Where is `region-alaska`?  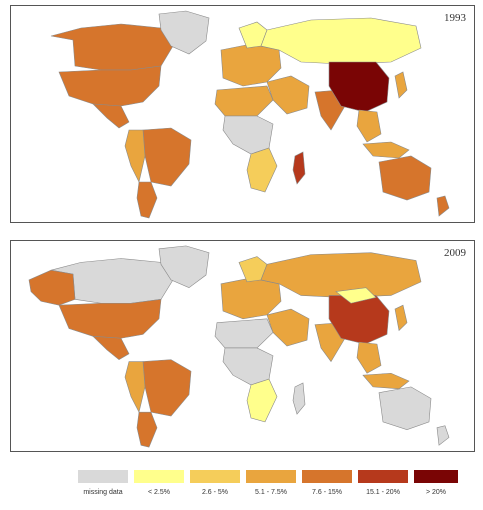
region-alaska is located at coordinates (52, 287).